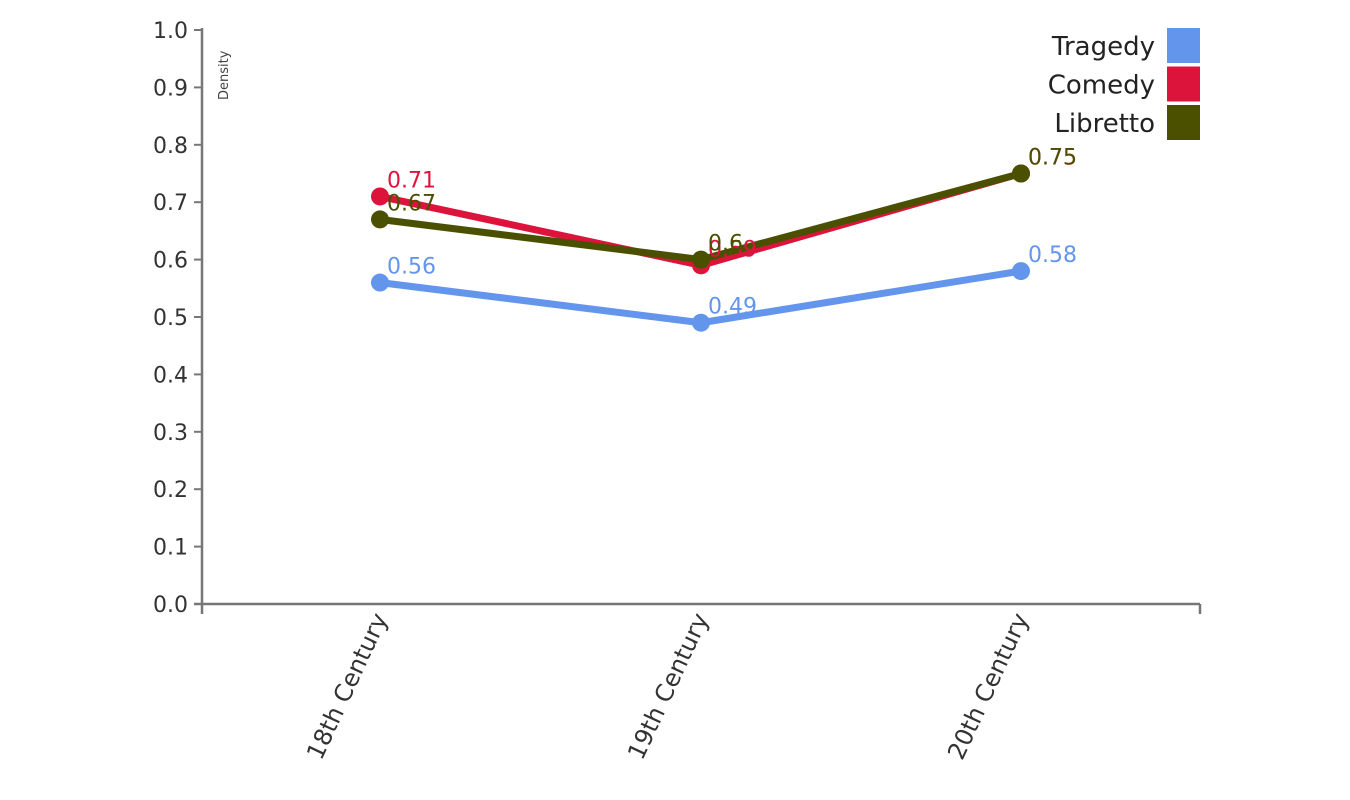  I want to click on data-label-tragedy: 0.56, so click(411, 267).